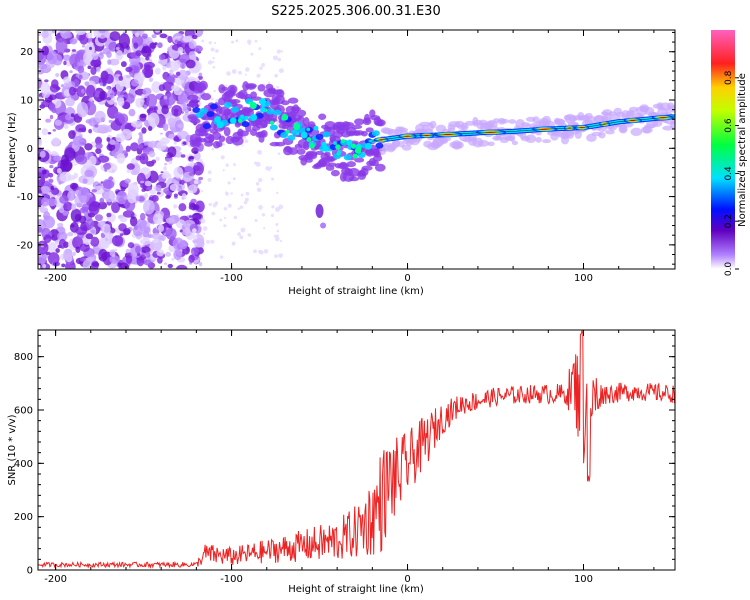 The height and width of the screenshot is (600, 750). I want to click on snr-x-axis-label: Height of straight line (km), so click(356, 589).